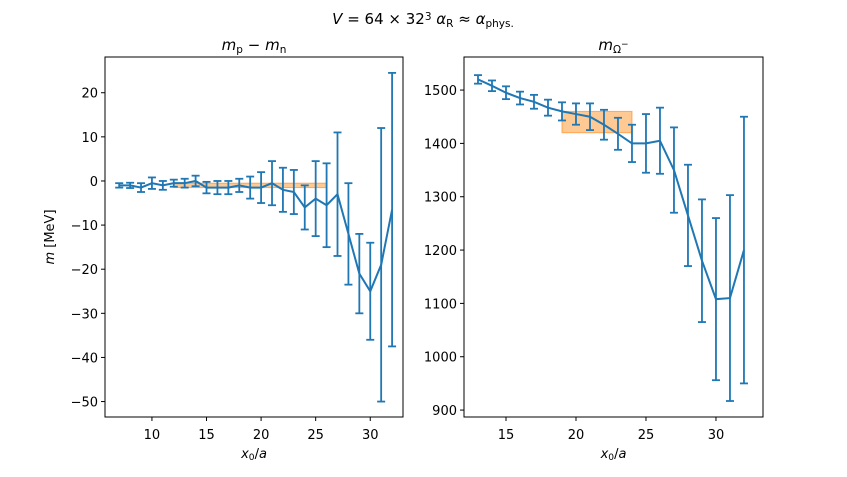  What do you see at coordinates (84, 314) in the screenshot?
I see `y-tick-label: −30` at bounding box center [84, 314].